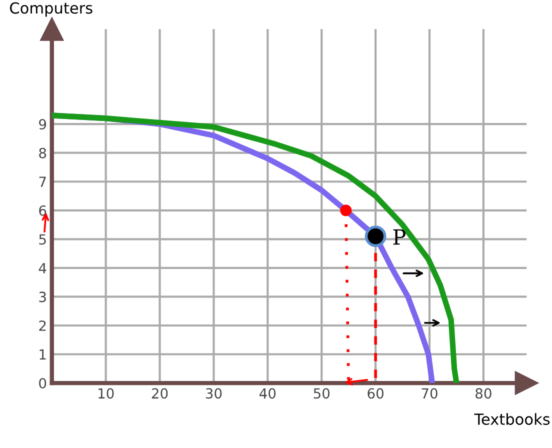 This screenshot has width=552, height=448. I want to click on x-tick-label: 10, so click(106, 393).